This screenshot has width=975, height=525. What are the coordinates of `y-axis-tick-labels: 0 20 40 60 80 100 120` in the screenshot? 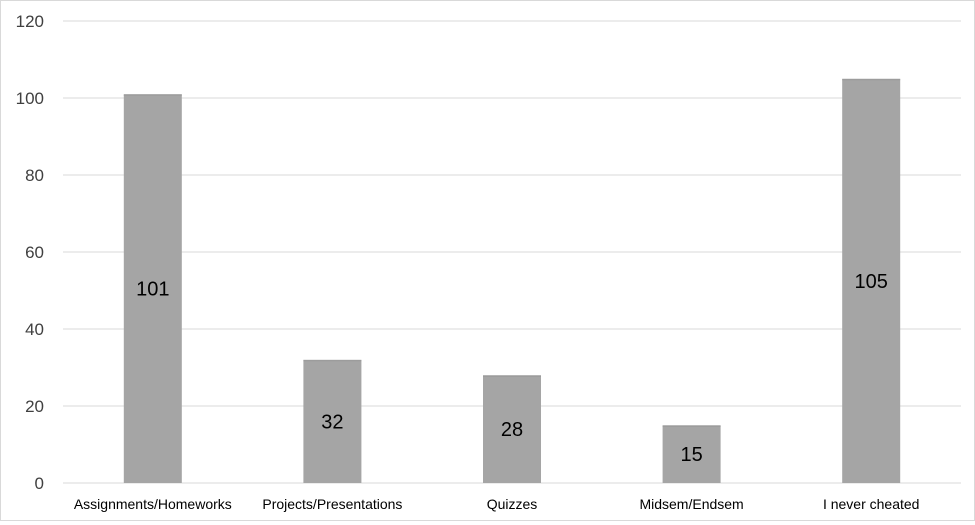 It's located at (30, 252).